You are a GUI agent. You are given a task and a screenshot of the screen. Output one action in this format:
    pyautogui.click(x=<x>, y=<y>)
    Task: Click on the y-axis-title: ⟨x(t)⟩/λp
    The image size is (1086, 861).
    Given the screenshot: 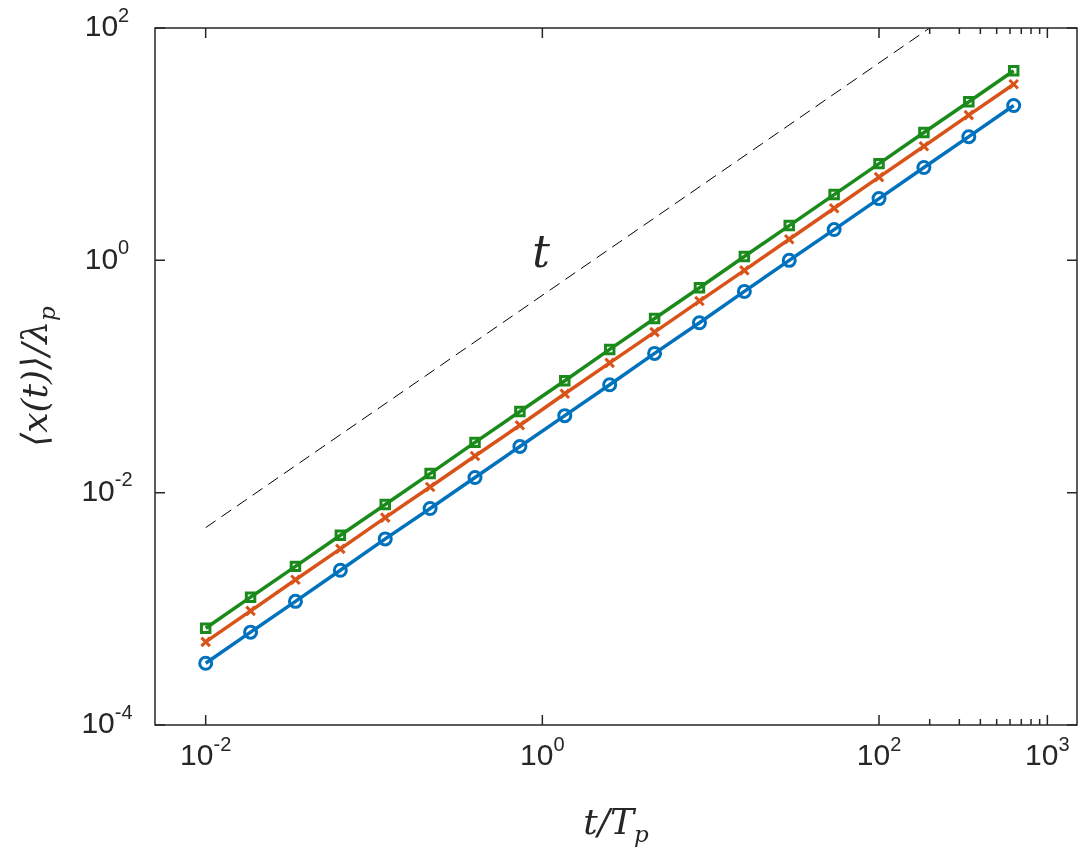 What is the action you would take?
    pyautogui.click(x=37, y=376)
    